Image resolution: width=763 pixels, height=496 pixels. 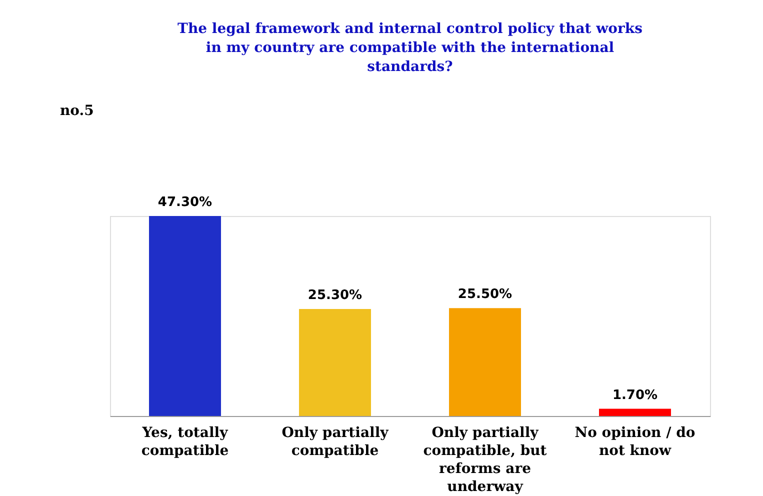 I want to click on data-label: 25.50%, so click(x=485, y=294).